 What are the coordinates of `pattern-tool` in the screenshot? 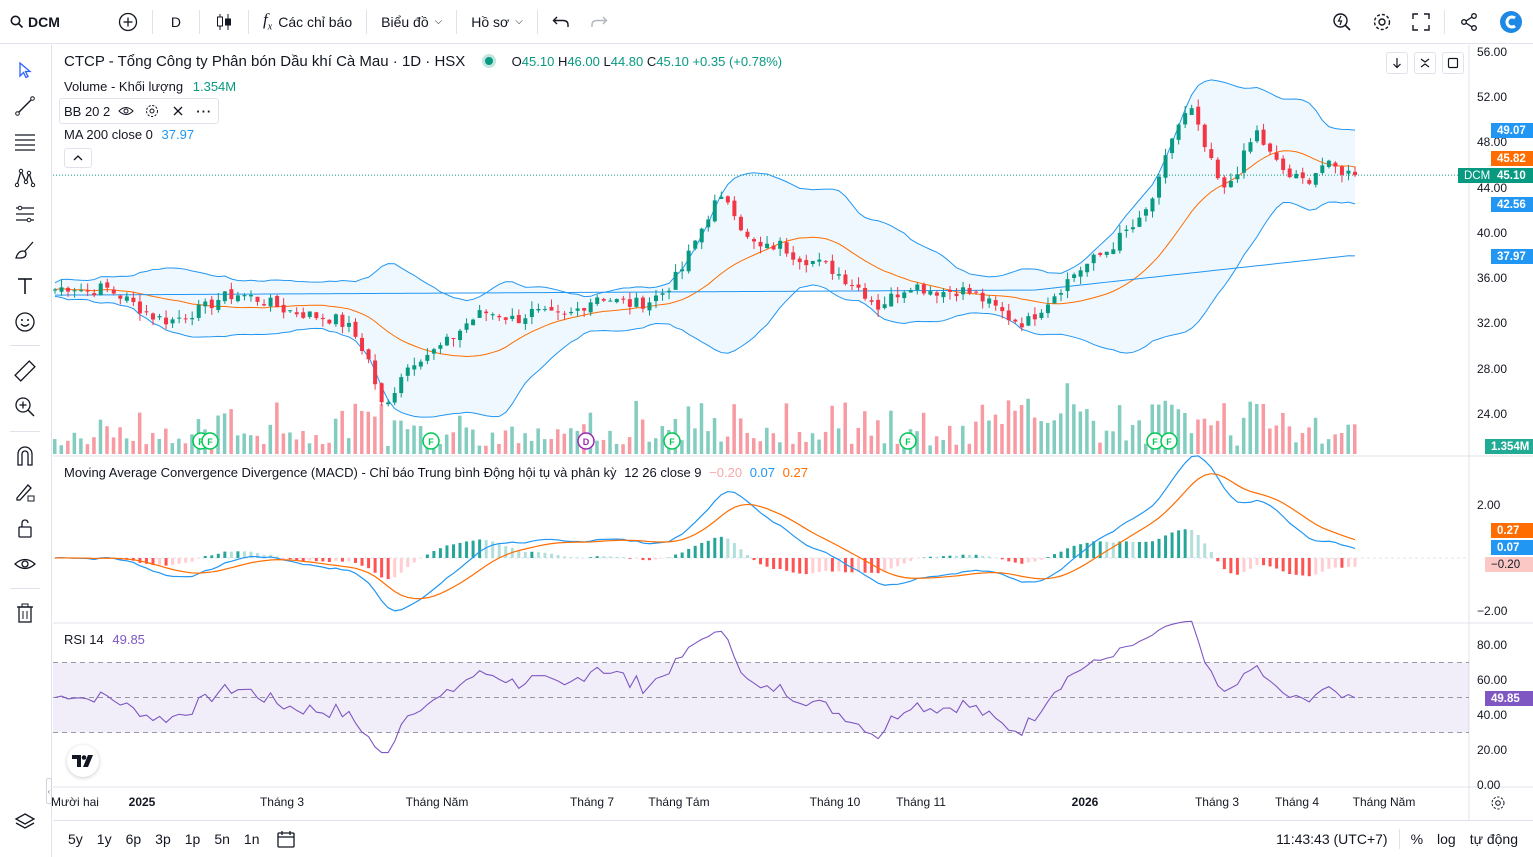 It's located at (25, 178).